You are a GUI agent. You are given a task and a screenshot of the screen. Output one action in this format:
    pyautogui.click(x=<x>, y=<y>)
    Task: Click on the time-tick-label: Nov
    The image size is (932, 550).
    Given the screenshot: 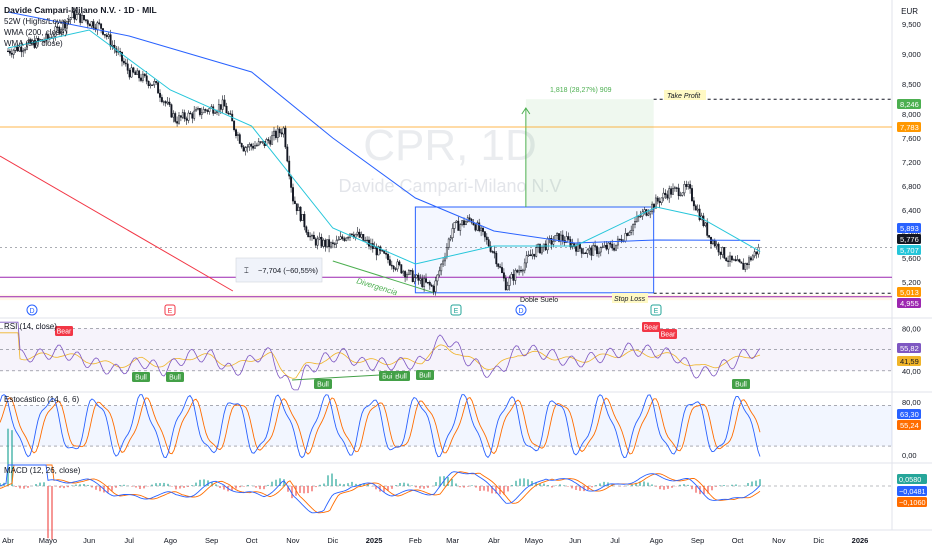 What is the action you would take?
    pyautogui.click(x=779, y=540)
    